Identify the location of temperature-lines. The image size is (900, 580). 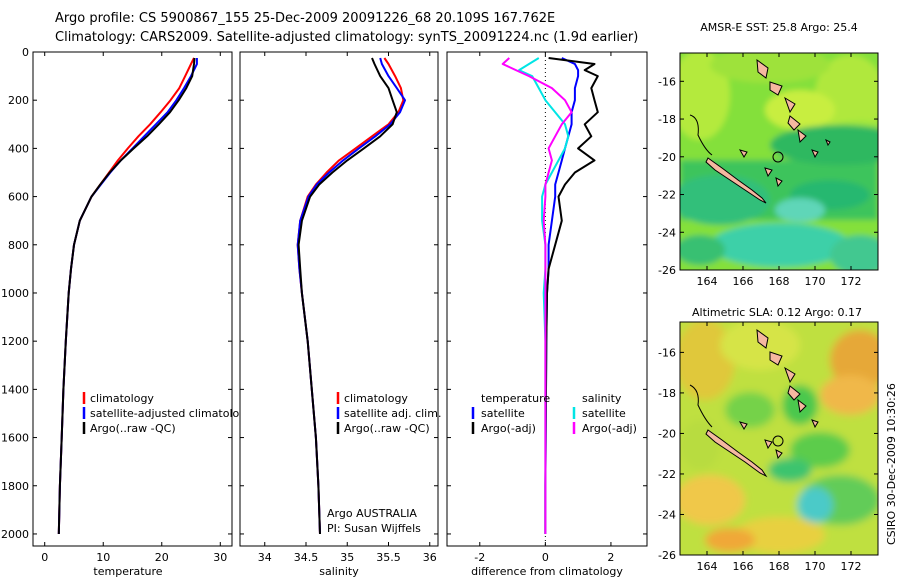
(127, 296).